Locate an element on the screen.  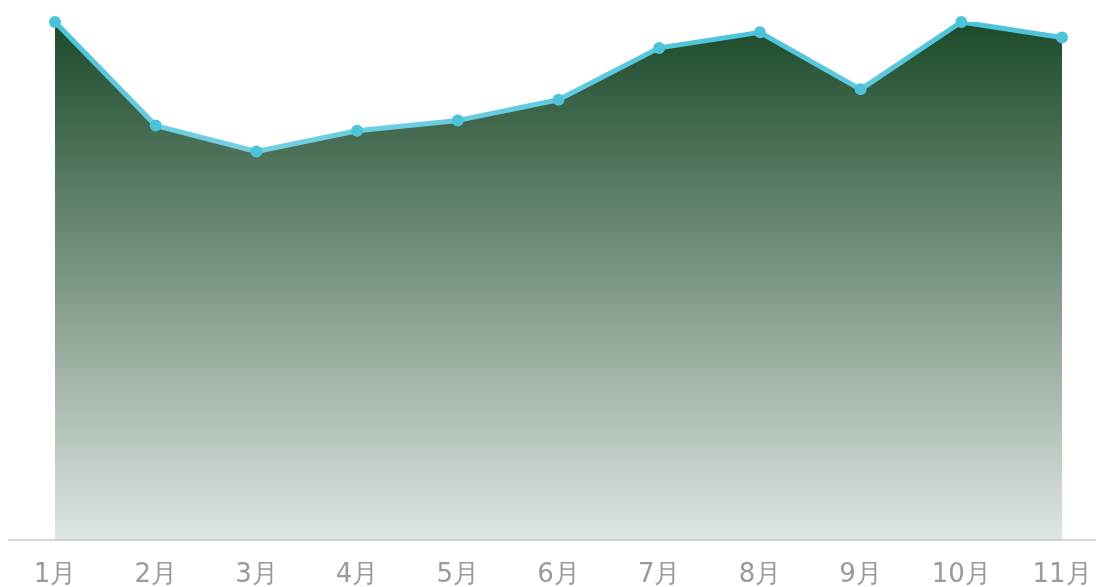
x-tick-label: 11月 is located at coordinates (1062, 572).